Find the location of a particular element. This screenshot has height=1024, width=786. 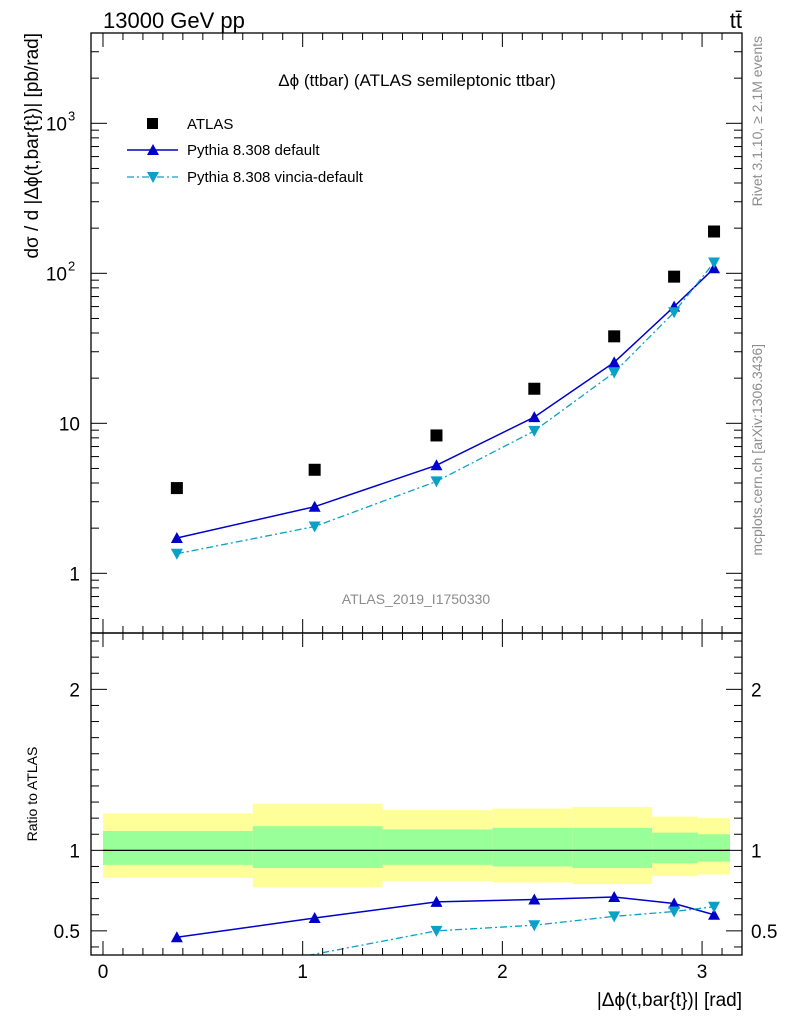

ratio-y-tick-label-r-1: 1 is located at coordinates (756, 851).